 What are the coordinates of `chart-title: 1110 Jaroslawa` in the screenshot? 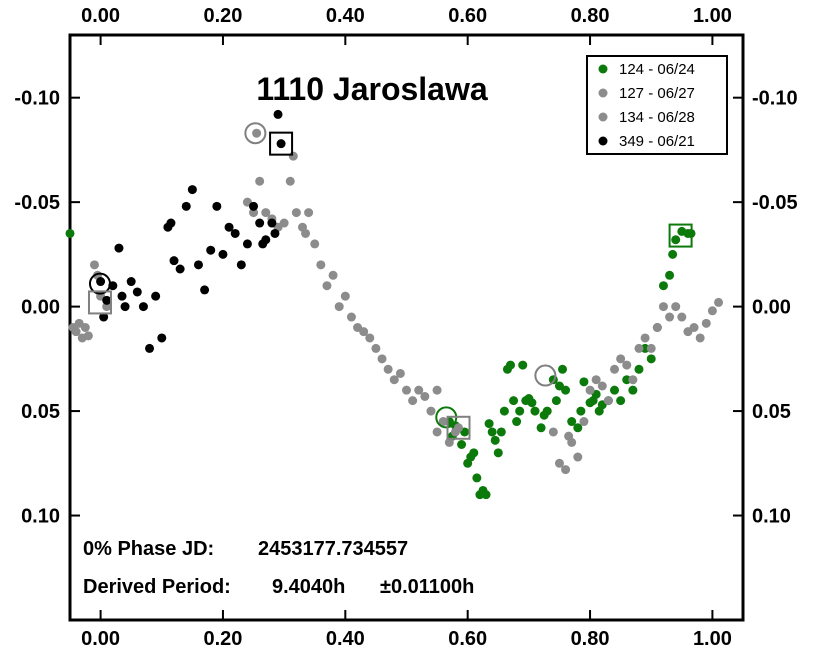 It's located at (372, 89).